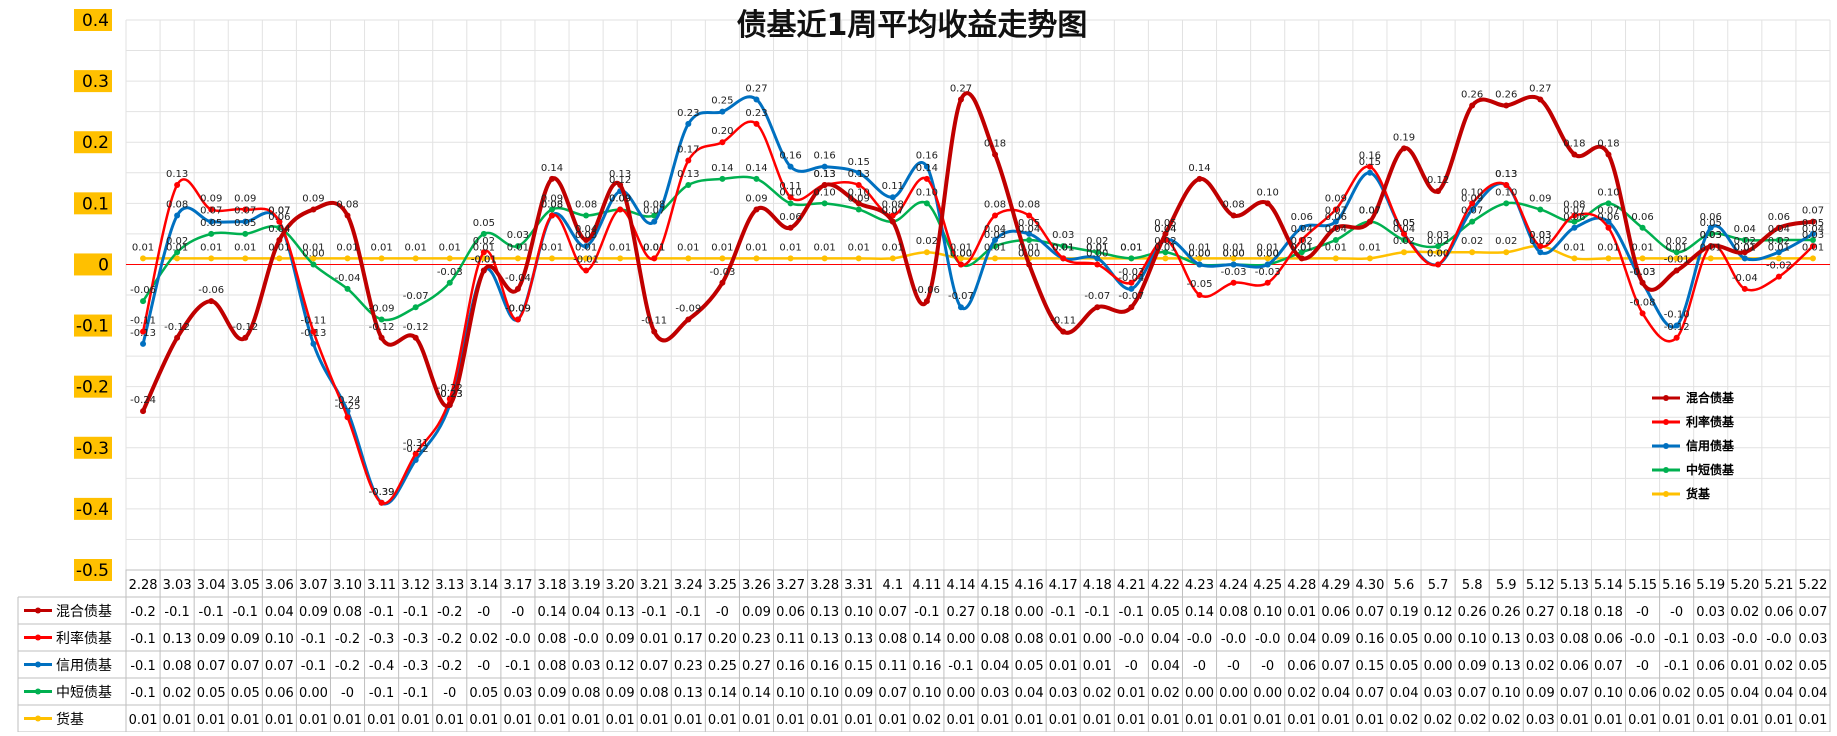 The height and width of the screenshot is (736, 1837). Describe the element at coordinates (1165, 229) in the screenshot. I see `data-label: 0.04` at that location.